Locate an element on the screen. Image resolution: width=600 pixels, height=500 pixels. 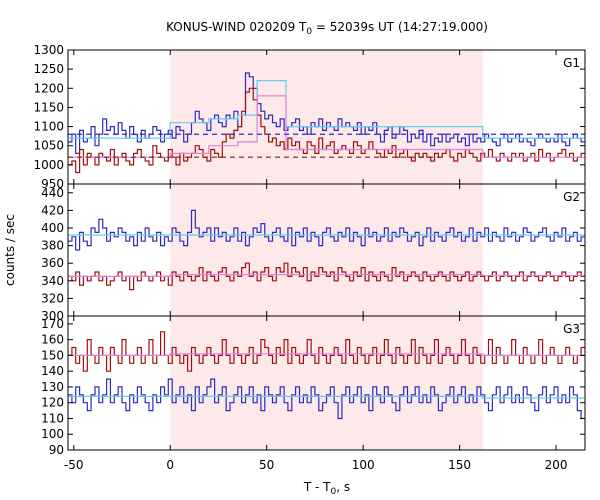
y-tick-label: 400 is located at coordinates (52, 228).